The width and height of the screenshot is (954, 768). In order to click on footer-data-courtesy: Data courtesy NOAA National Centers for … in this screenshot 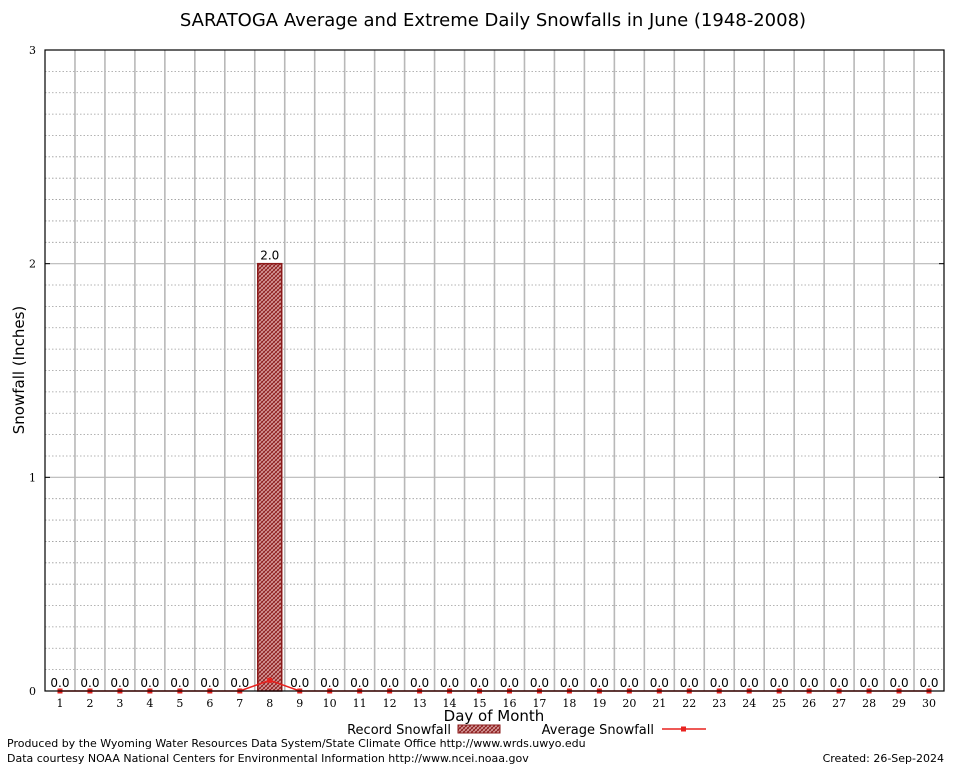, I will do `click(268, 758)`.